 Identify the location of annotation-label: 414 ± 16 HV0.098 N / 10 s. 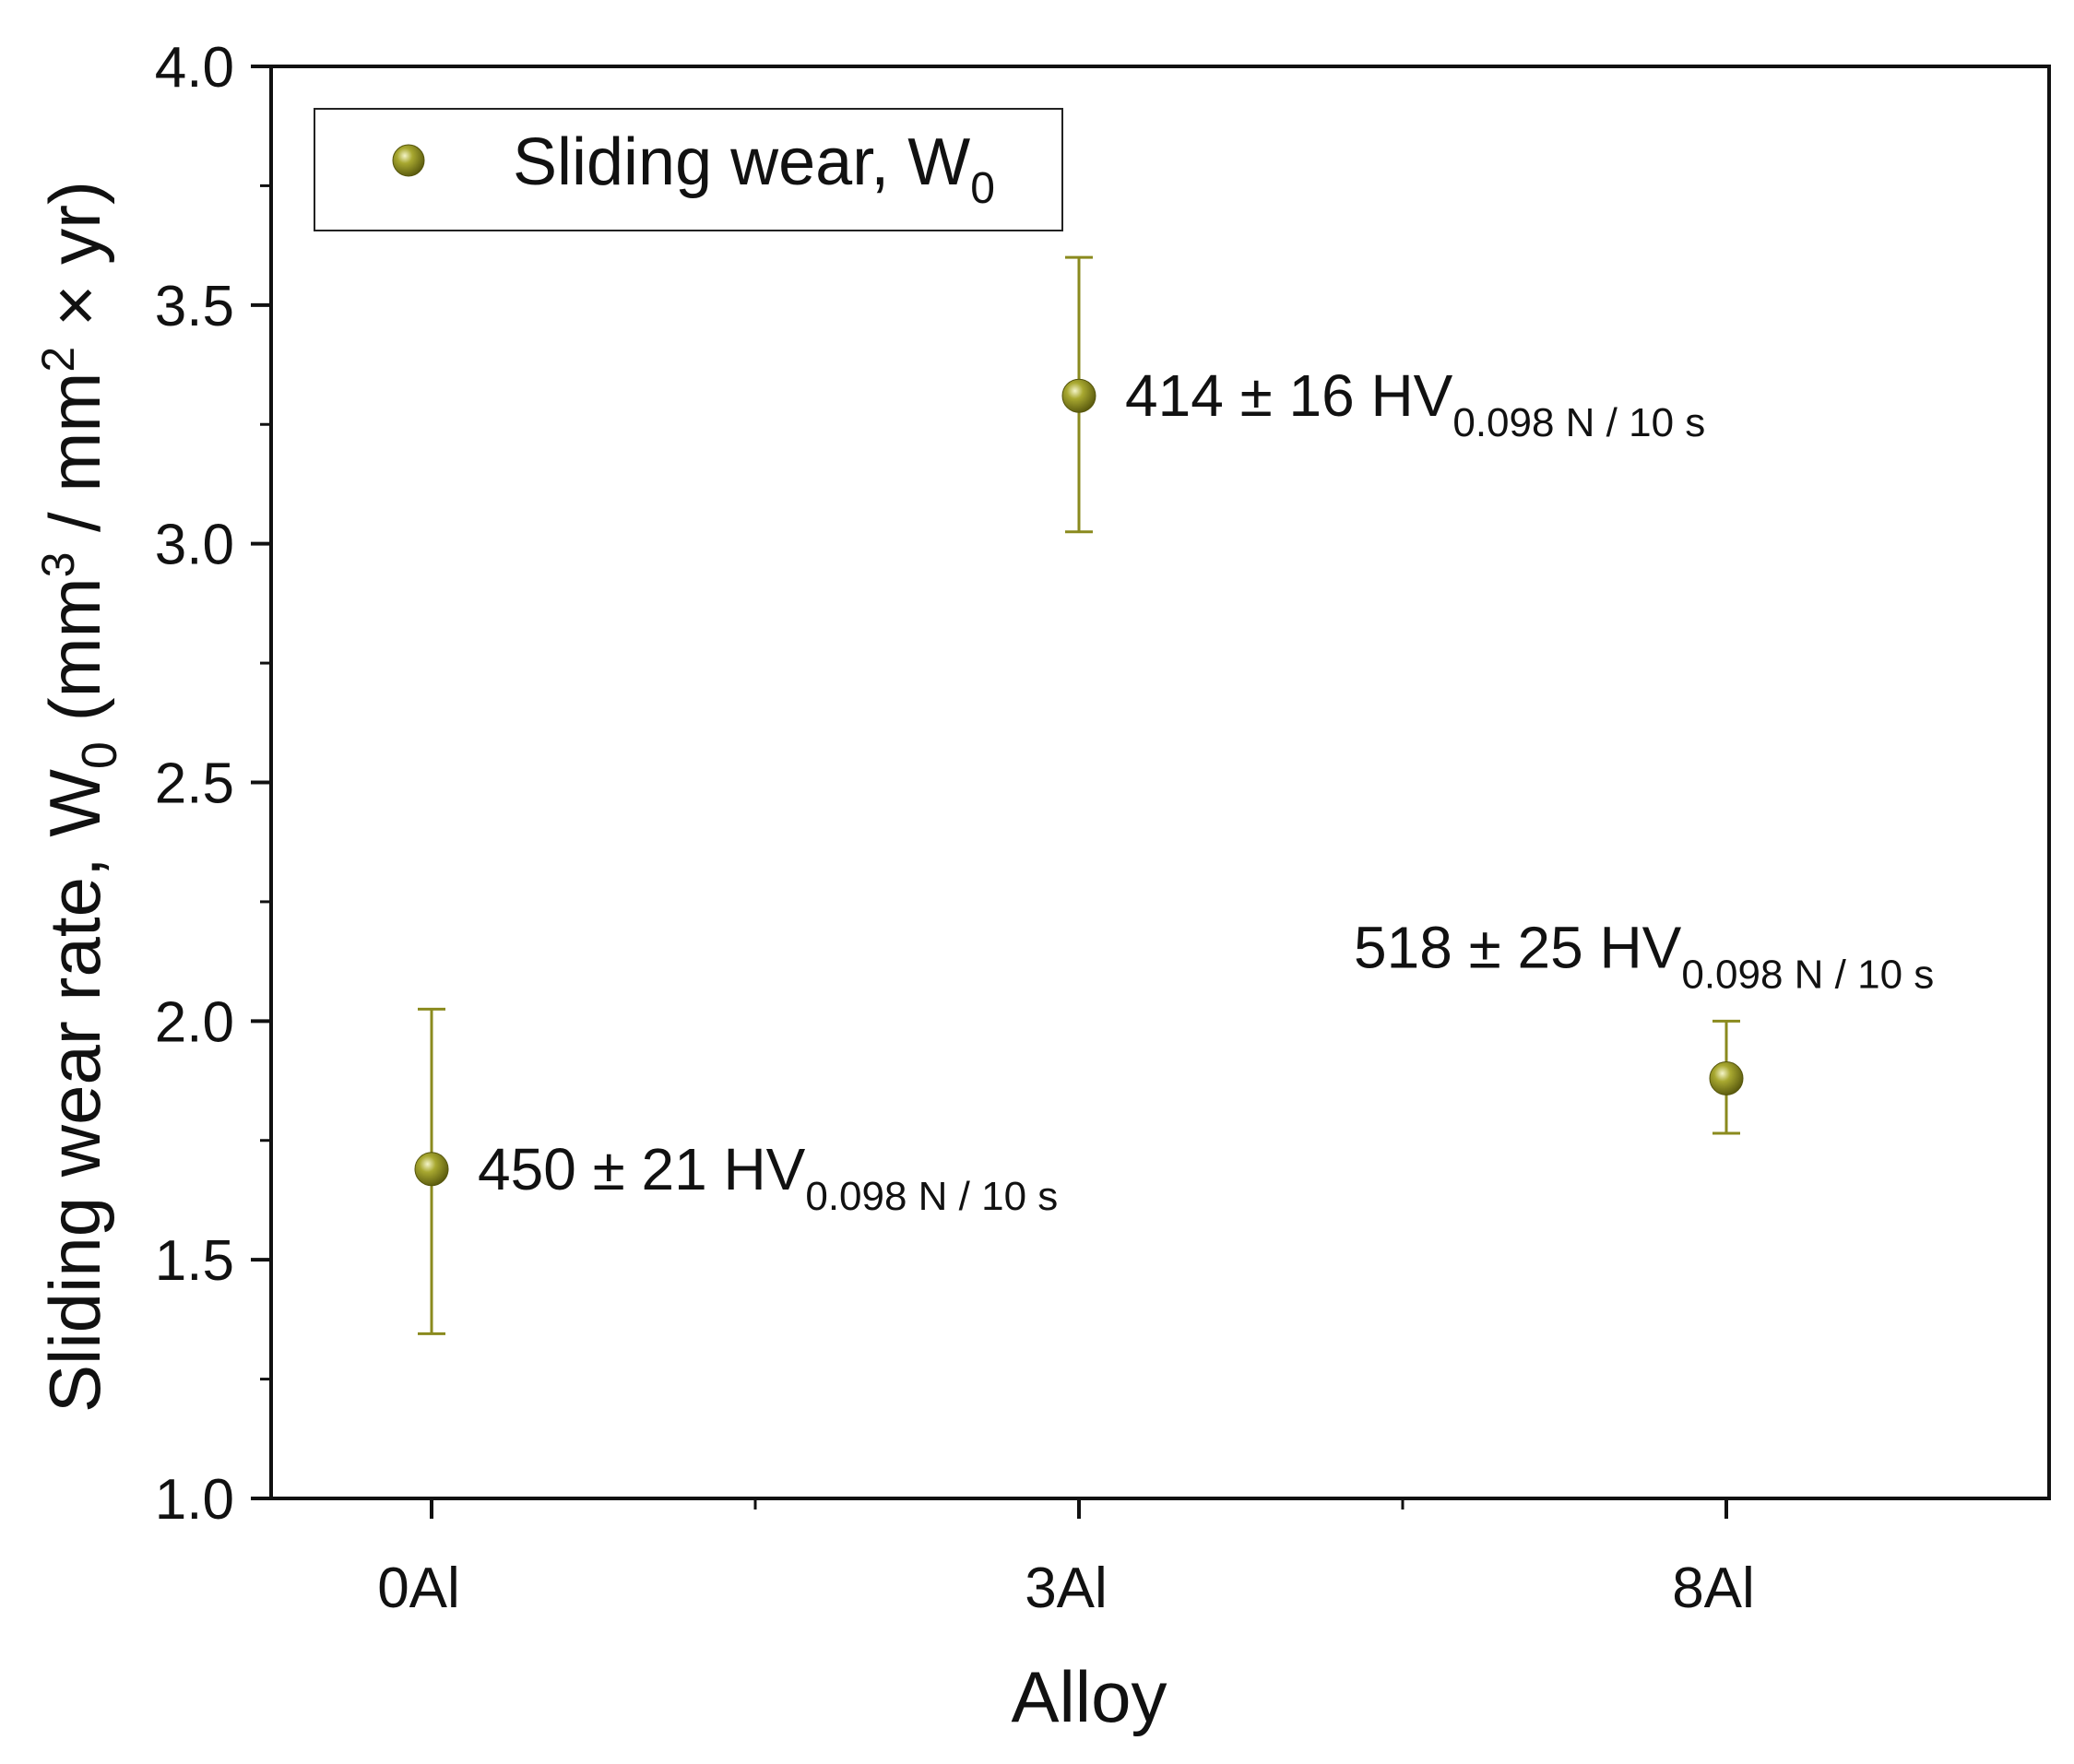
(1415, 403).